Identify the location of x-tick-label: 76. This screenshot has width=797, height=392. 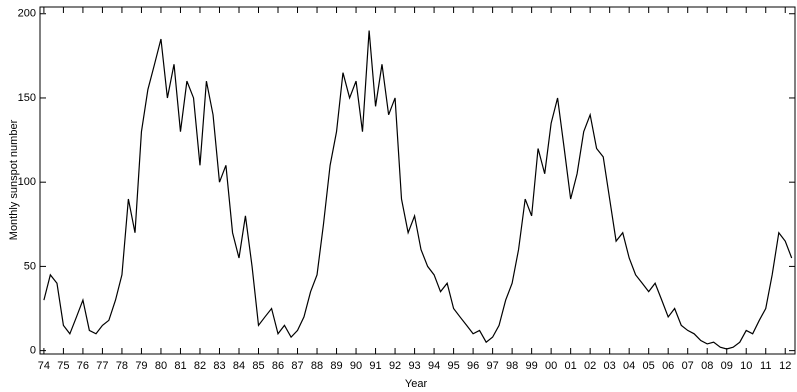
(83, 366).